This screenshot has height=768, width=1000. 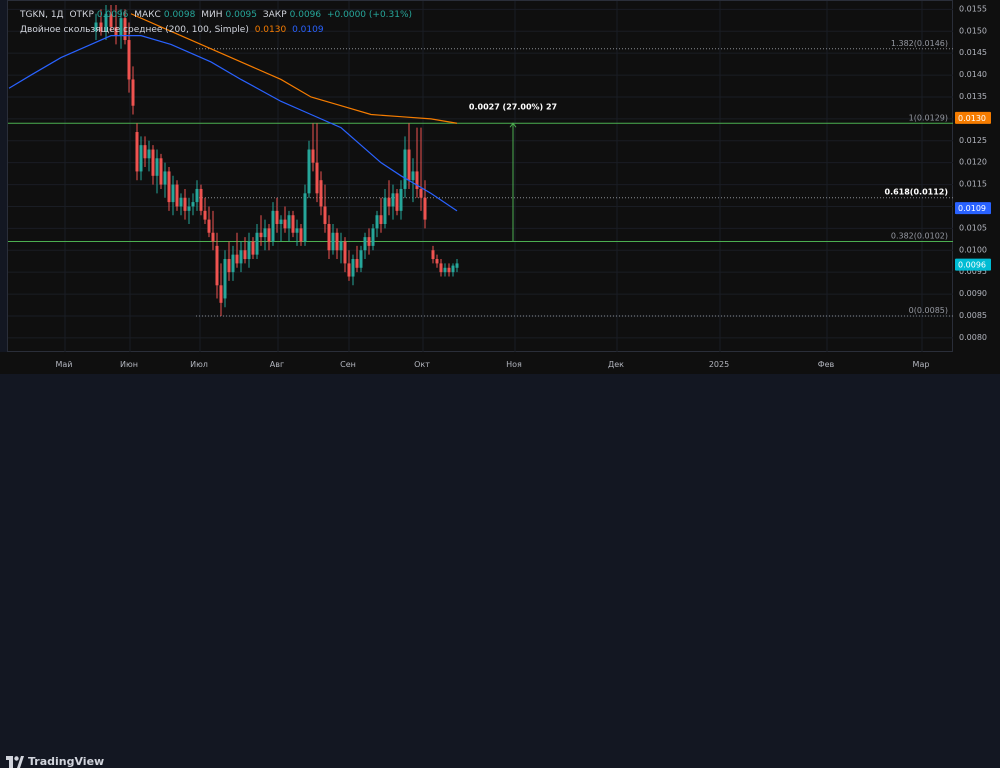 What do you see at coordinates (348, 364) in the screenshot?
I see `x-tick-label: Сен` at bounding box center [348, 364].